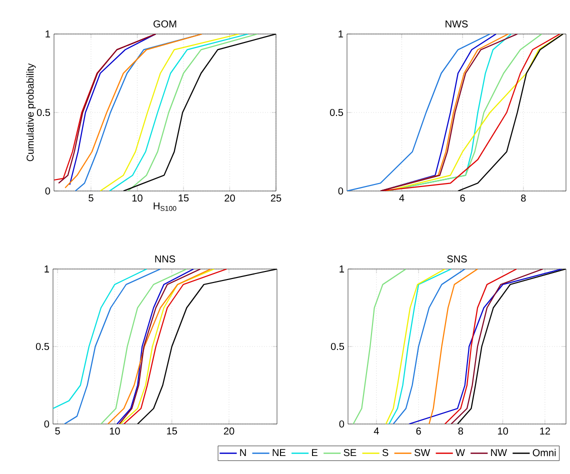  Describe the element at coordinates (499, 452) in the screenshot. I see `legend-label: NW` at that location.